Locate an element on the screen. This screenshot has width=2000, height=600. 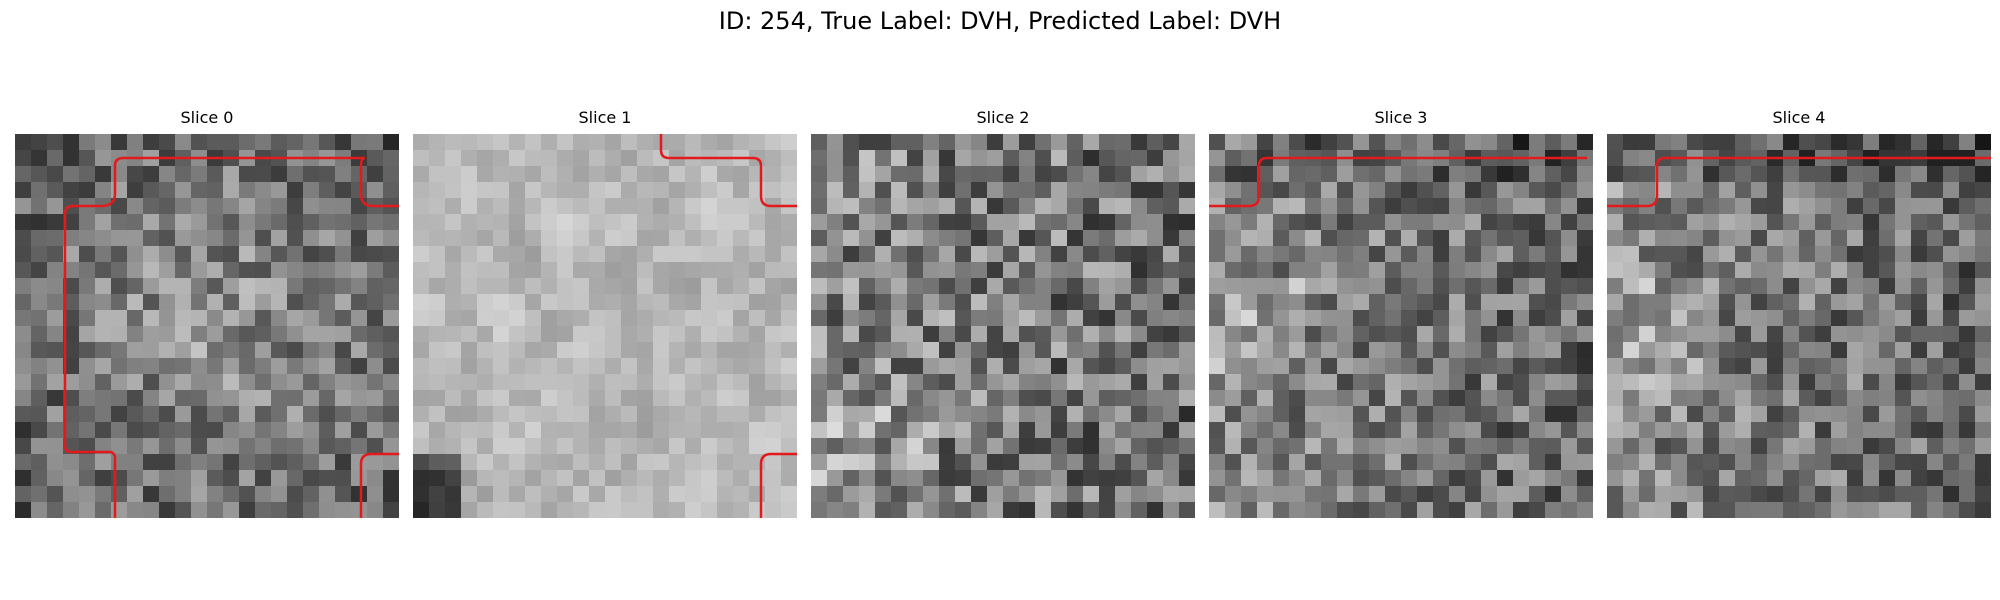
slice-title-0: Slice 0 is located at coordinates (207, 117).